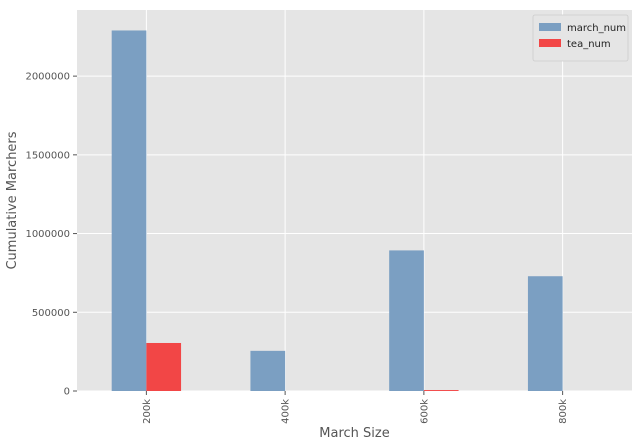  I want to click on bar-march_num-600k, so click(406, 320).